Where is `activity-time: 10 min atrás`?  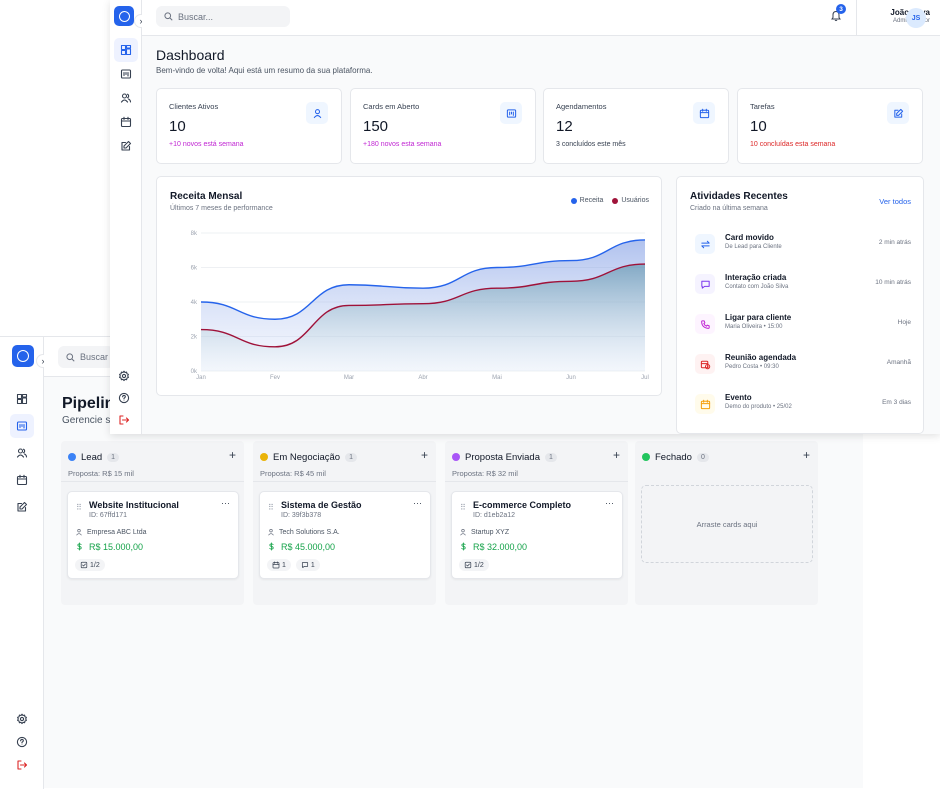
activity-time: 10 min atrás is located at coordinates (893, 282).